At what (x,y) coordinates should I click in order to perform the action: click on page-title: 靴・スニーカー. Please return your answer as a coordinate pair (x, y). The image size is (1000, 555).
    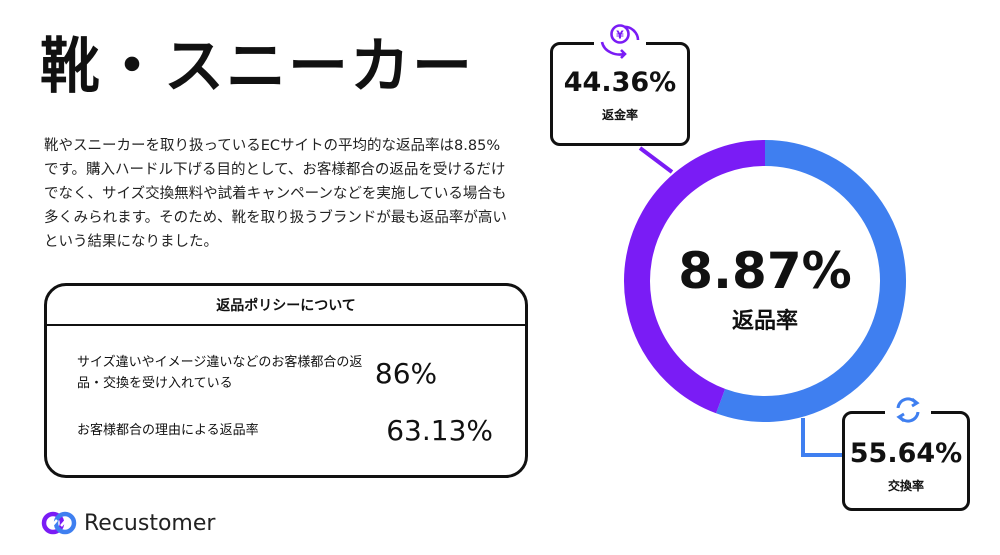
    Looking at the image, I should click on (257, 67).